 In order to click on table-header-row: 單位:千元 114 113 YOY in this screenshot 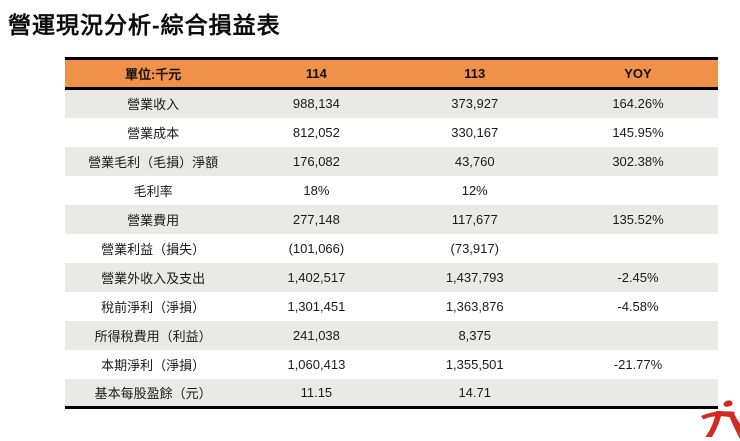, I will do `click(391, 73)`.